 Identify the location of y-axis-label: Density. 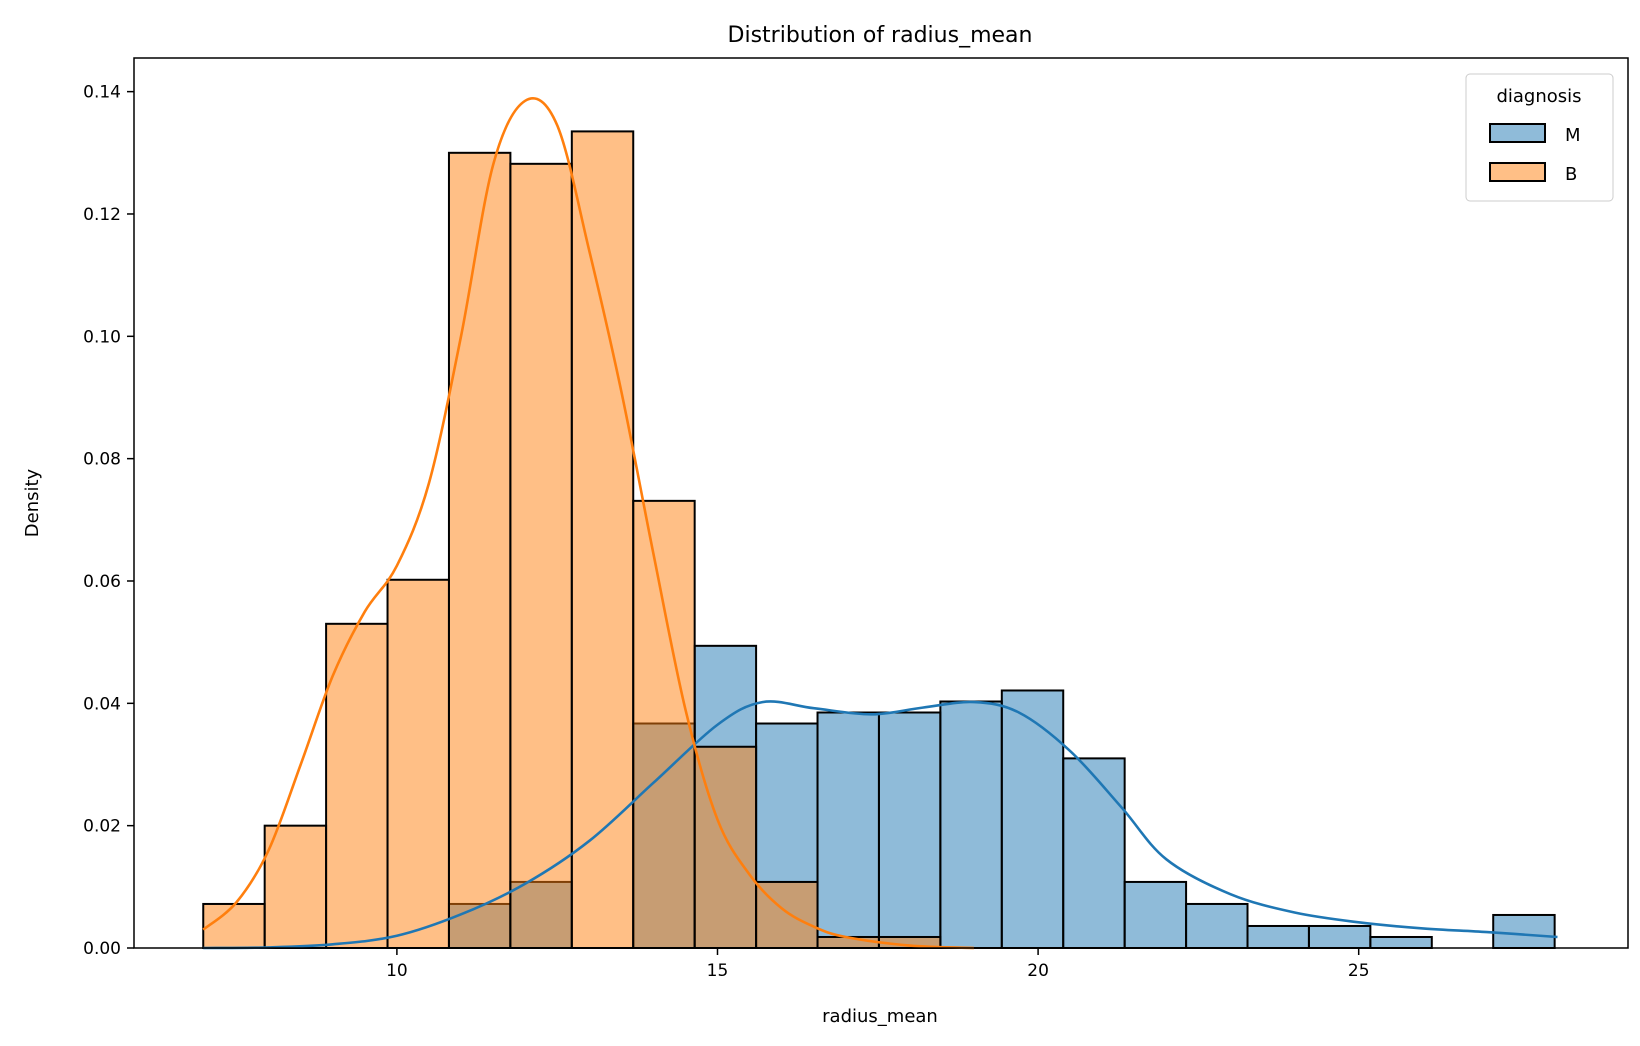
(32, 502).